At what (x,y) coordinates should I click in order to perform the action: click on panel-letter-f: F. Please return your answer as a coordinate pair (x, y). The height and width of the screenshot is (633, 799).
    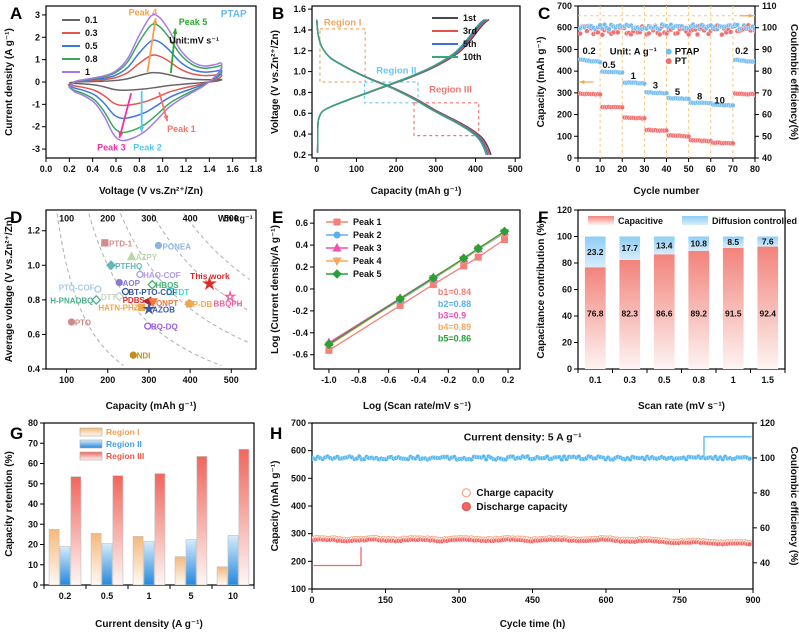
    Looking at the image, I should click on (543, 217).